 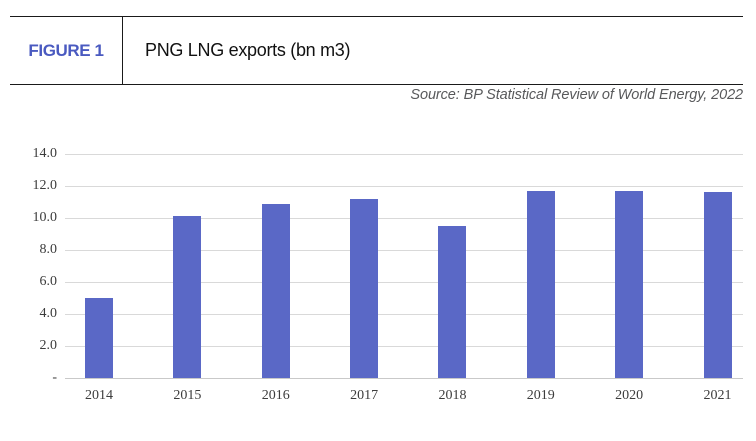 What do you see at coordinates (540, 284) in the screenshot?
I see `bar-2019` at bounding box center [540, 284].